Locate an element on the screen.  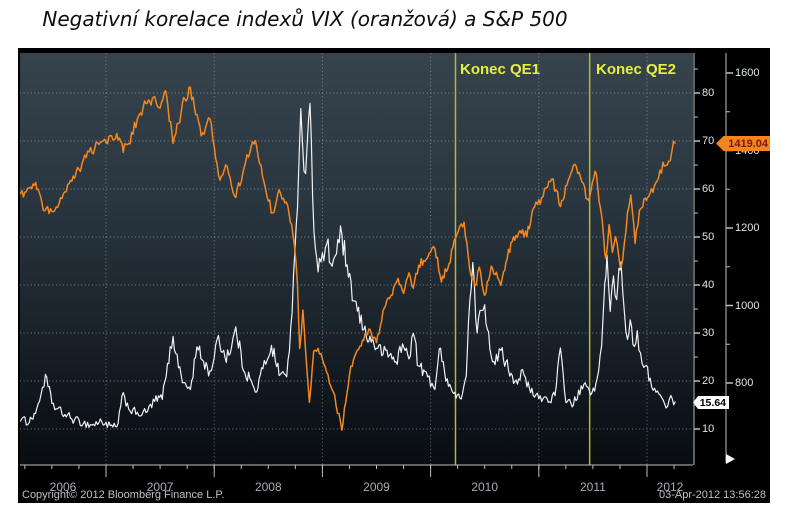
spx-tick-label: 1600 is located at coordinates (747, 73).